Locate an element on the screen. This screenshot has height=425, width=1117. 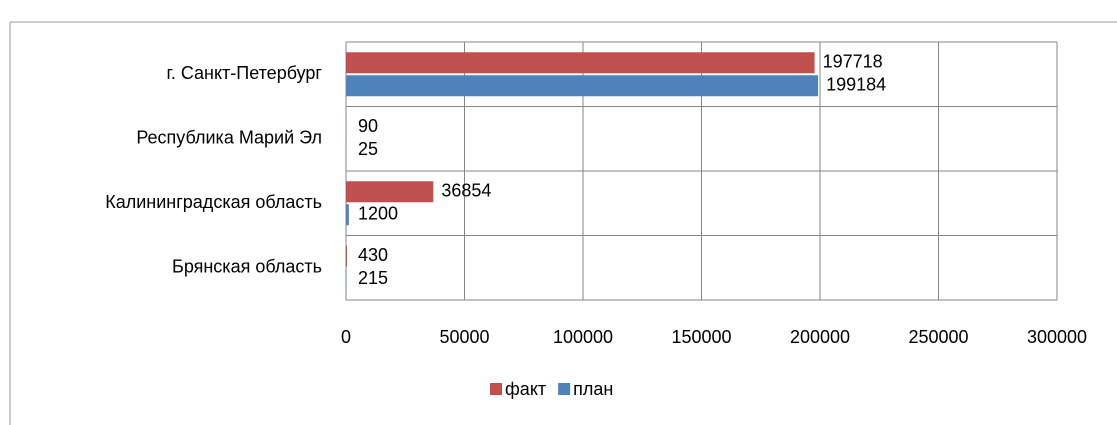
y-tick-label: Республика Марий Эл is located at coordinates (229, 138).